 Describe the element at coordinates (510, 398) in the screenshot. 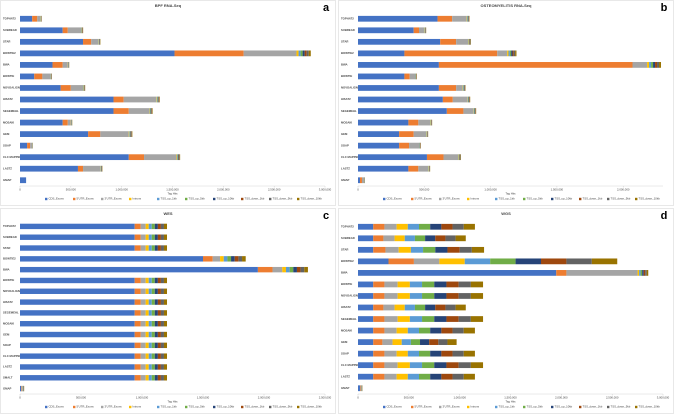

I see `x-tick-label: 1,500,000` at that location.